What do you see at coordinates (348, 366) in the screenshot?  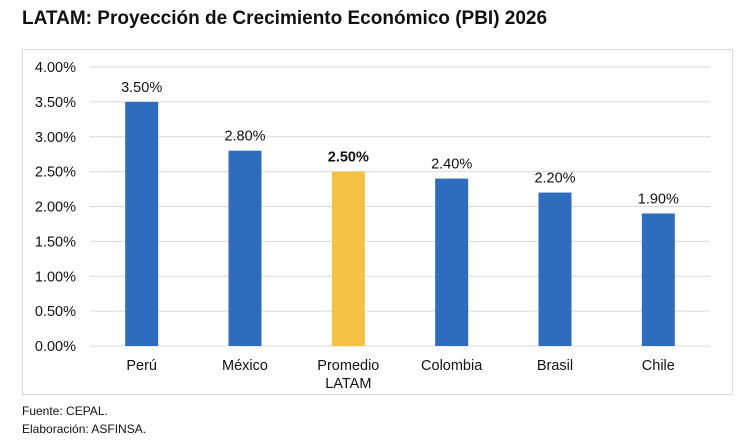 I see `x-tick-label: Promedio` at bounding box center [348, 366].